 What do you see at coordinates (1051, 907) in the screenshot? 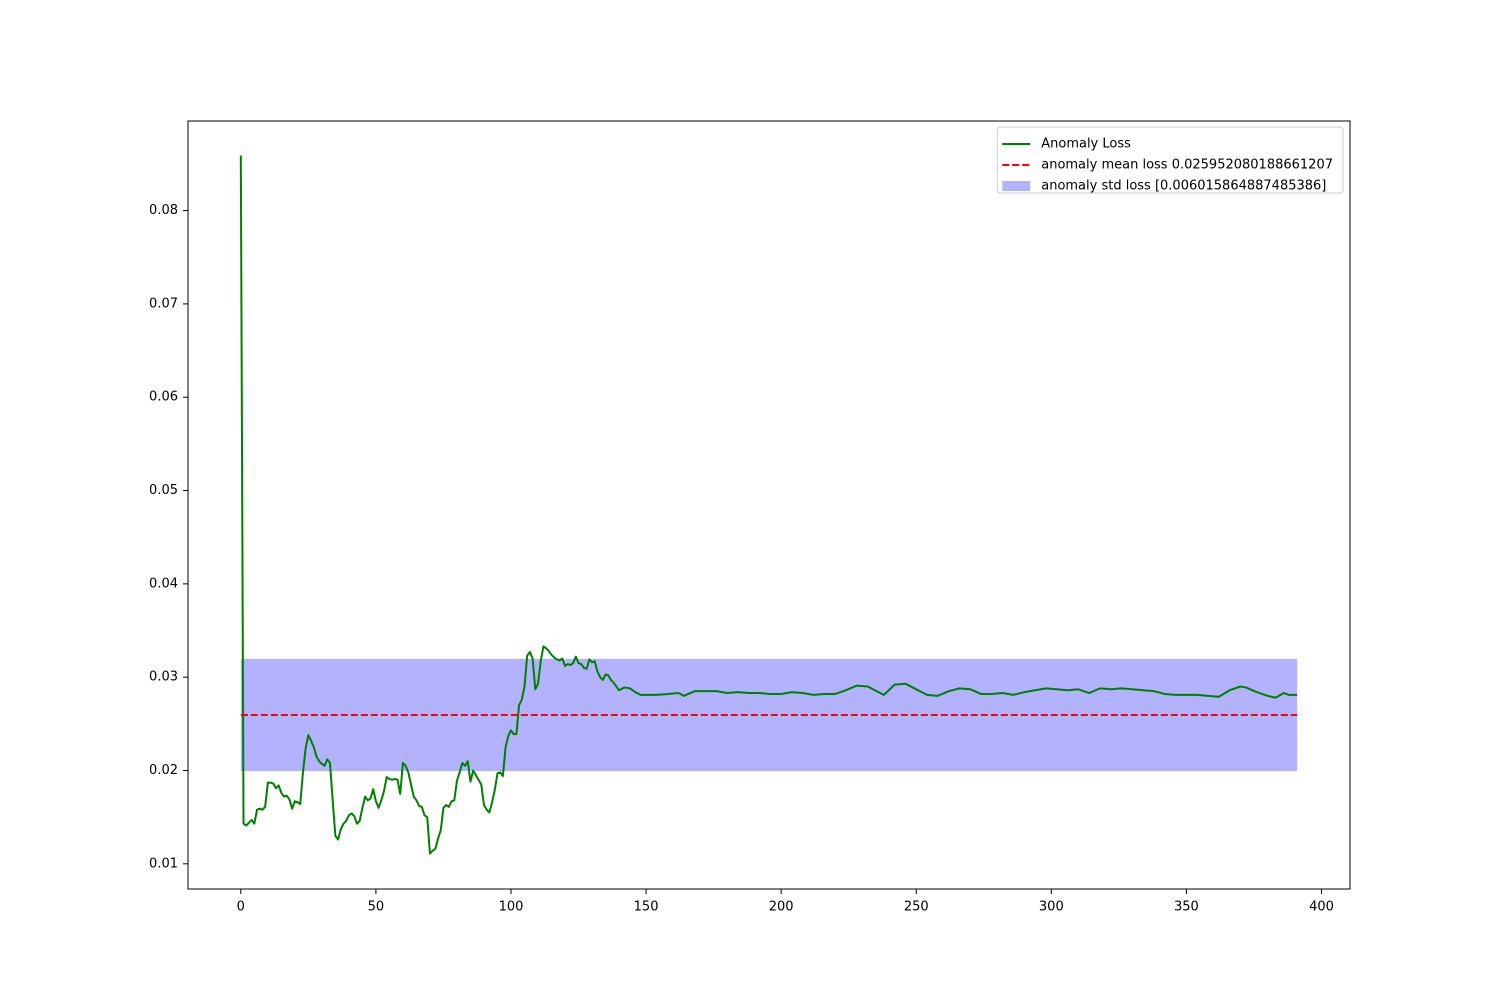
I see `x-tick-label: 300` at bounding box center [1051, 907].